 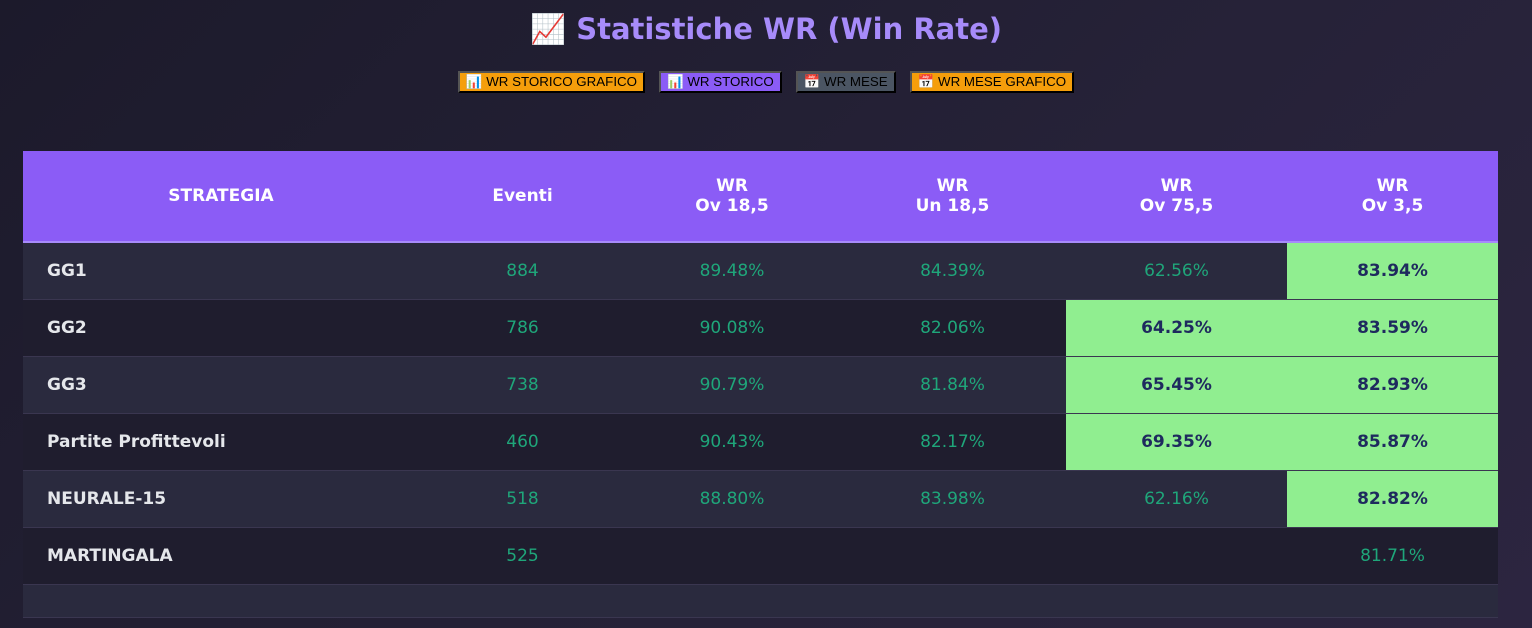 I want to click on cell: 62.56%, so click(x=1176, y=271).